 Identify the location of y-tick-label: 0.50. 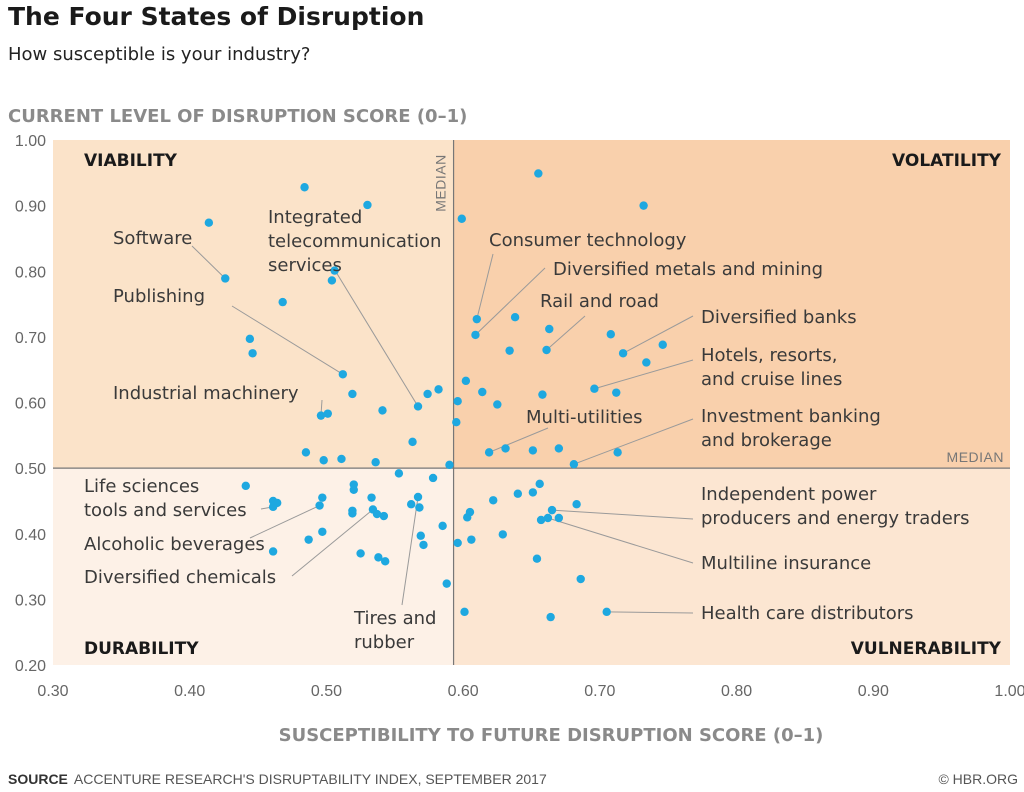
(30, 469).